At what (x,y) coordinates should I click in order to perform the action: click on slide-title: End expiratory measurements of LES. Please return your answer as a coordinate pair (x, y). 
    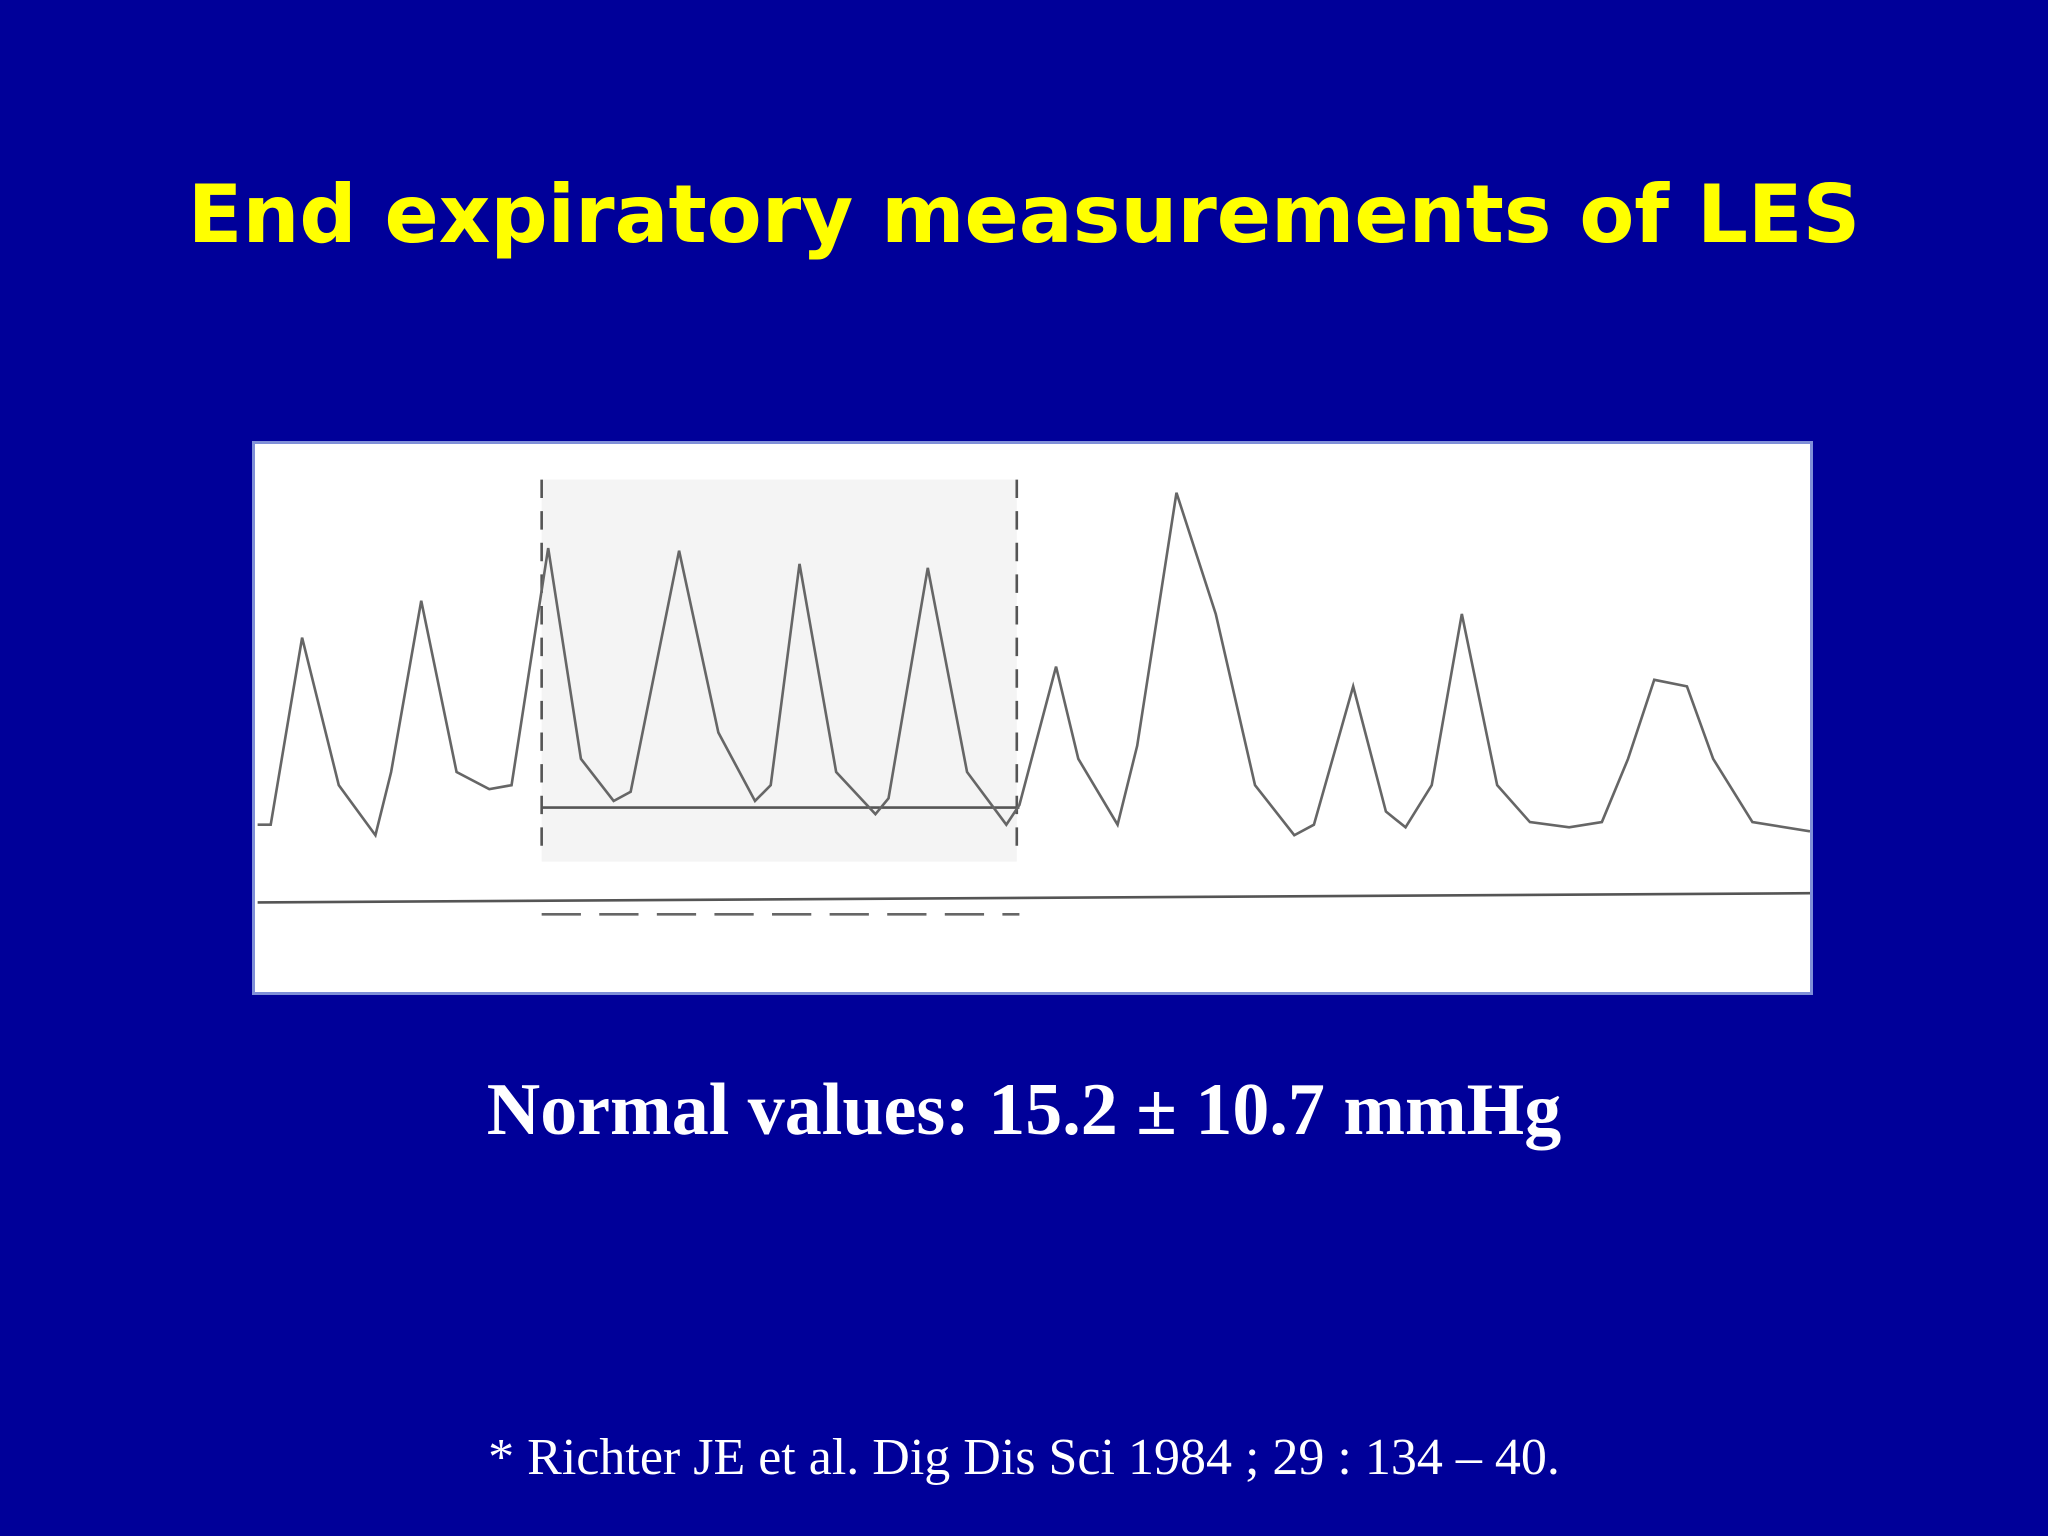
    Looking at the image, I should click on (1024, 214).